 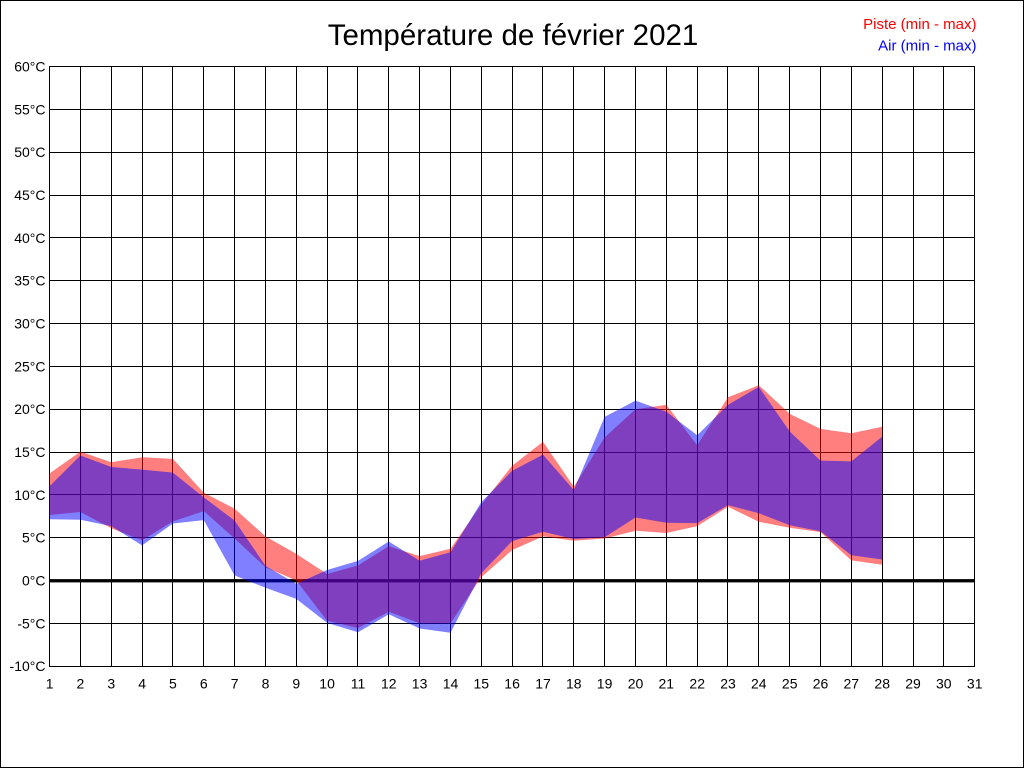 What do you see at coordinates (29, 195) in the screenshot?
I see `svg-text: 45°C` at bounding box center [29, 195].